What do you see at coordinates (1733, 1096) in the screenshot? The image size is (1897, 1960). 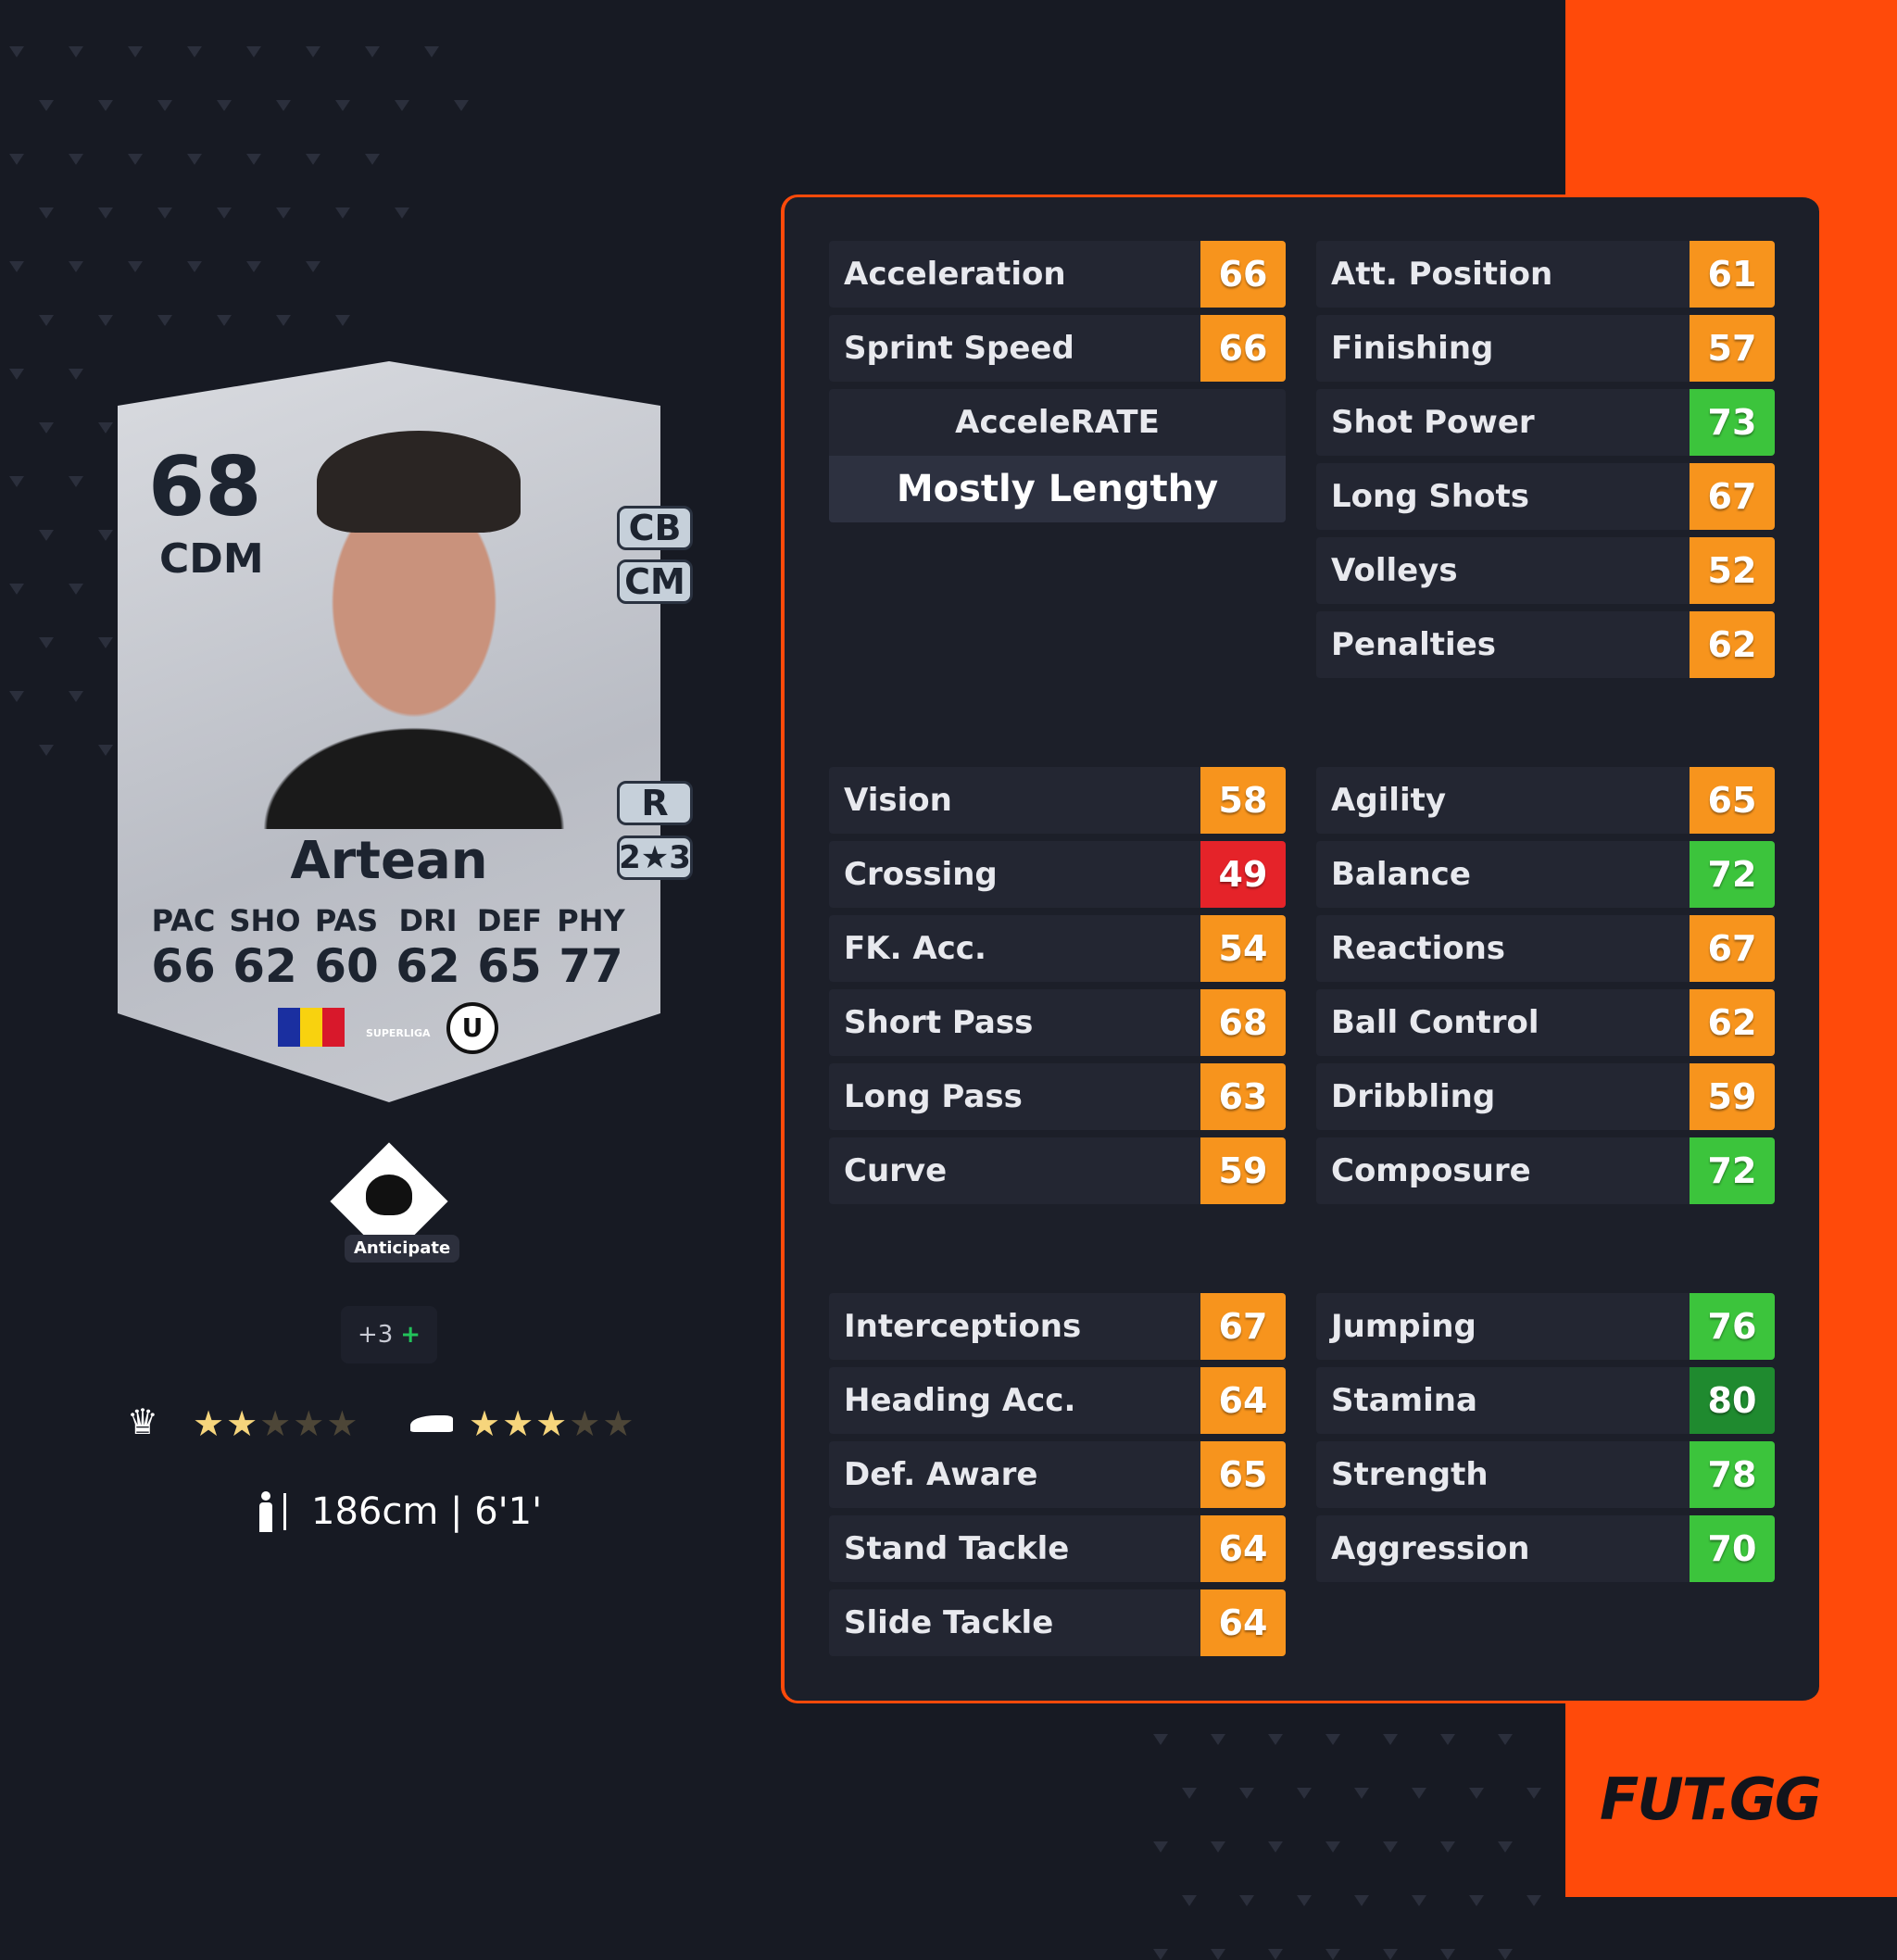 I see `stat-value: 59` at bounding box center [1733, 1096].